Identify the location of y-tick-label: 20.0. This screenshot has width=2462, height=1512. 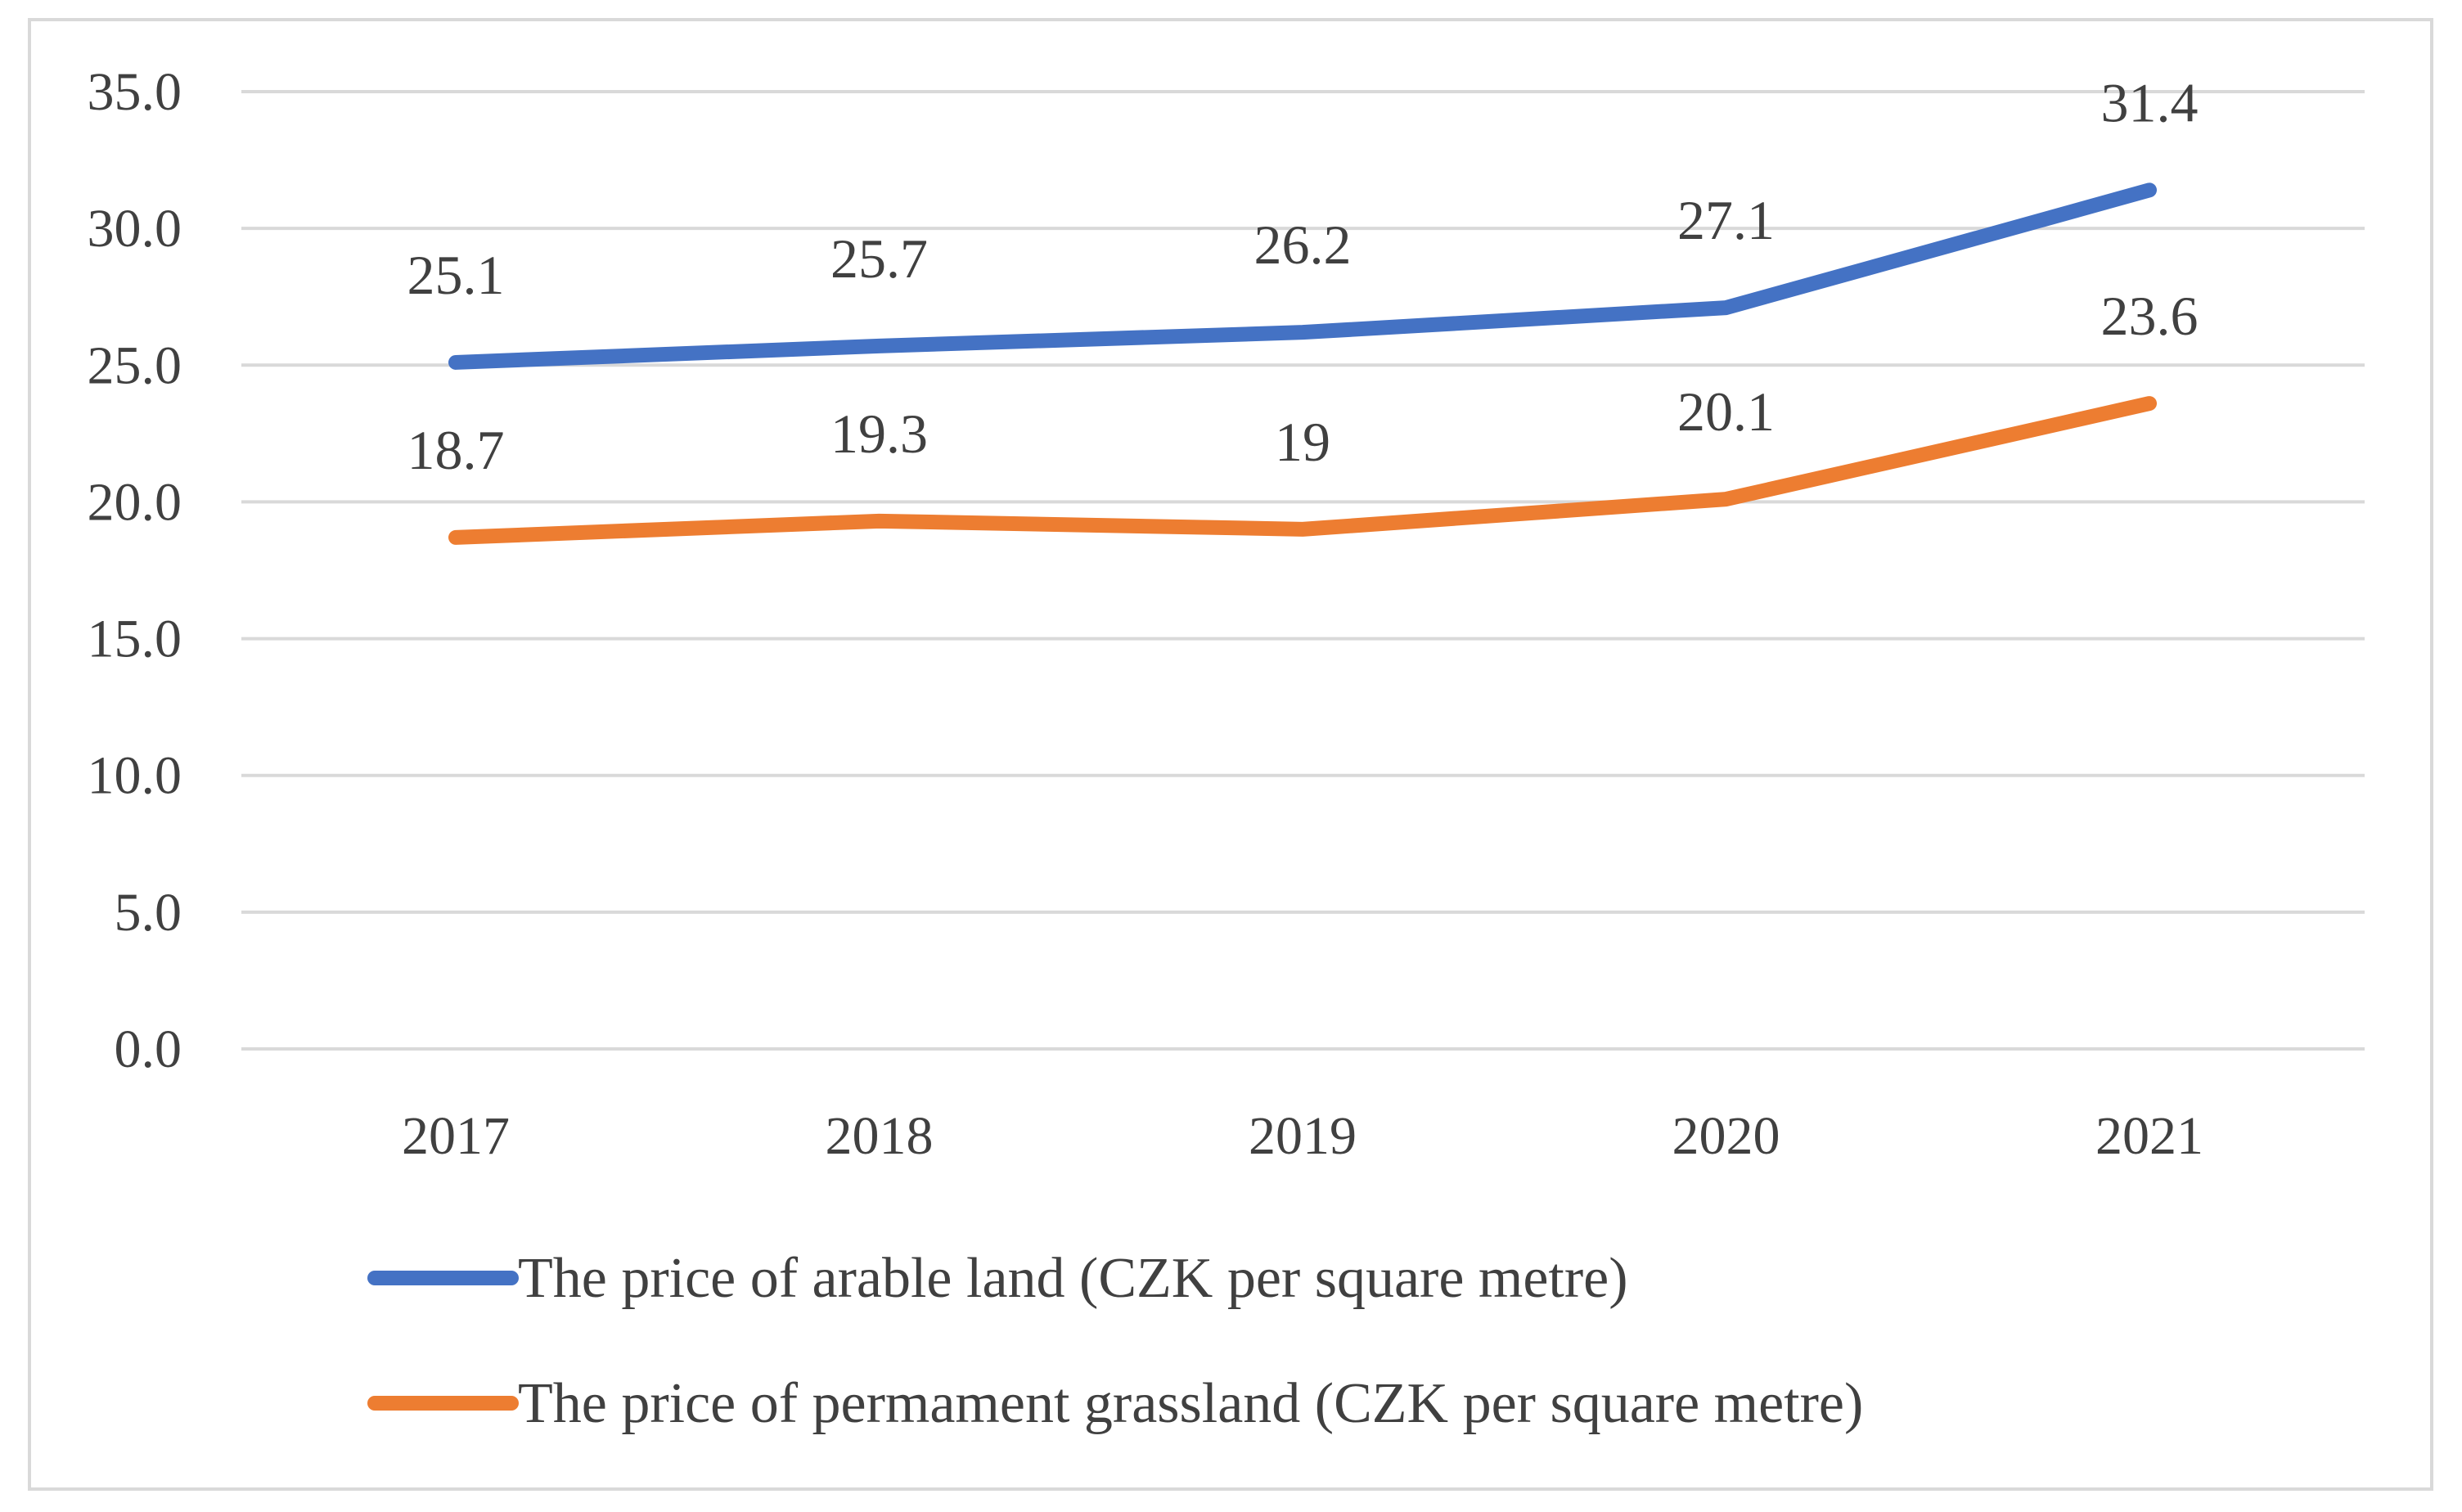
(135, 502).